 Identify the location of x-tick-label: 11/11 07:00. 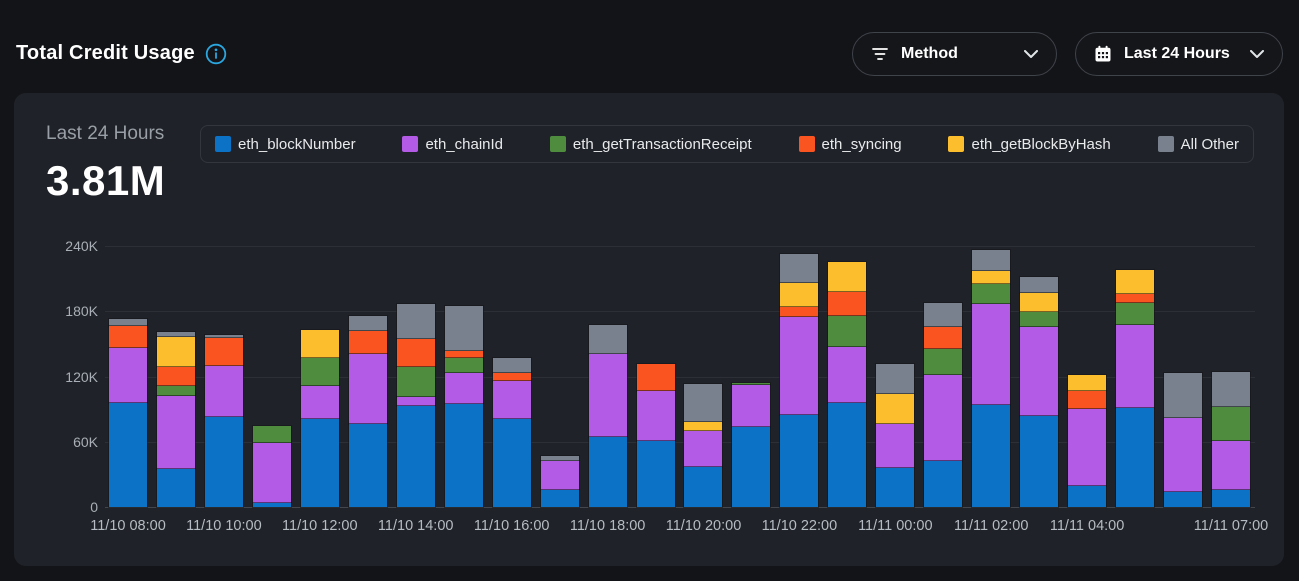
(1231, 526).